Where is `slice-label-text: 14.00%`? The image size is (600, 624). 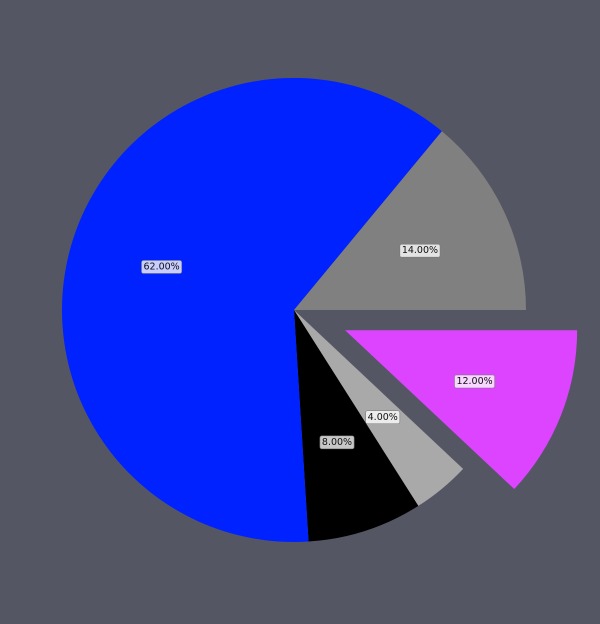
slice-label-text: 14.00% is located at coordinates (420, 250).